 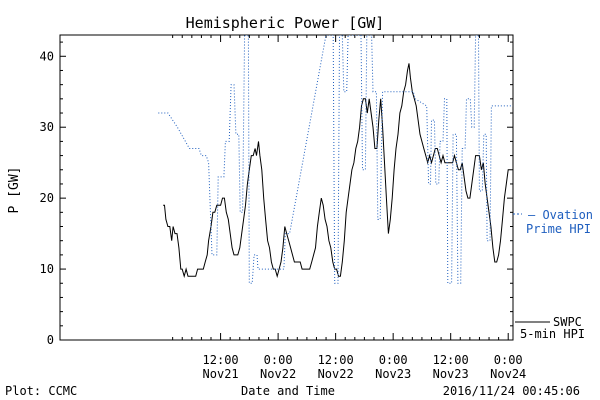 I want to click on legend-swpc: SWPC 5-min HPI, so click(x=550, y=328).